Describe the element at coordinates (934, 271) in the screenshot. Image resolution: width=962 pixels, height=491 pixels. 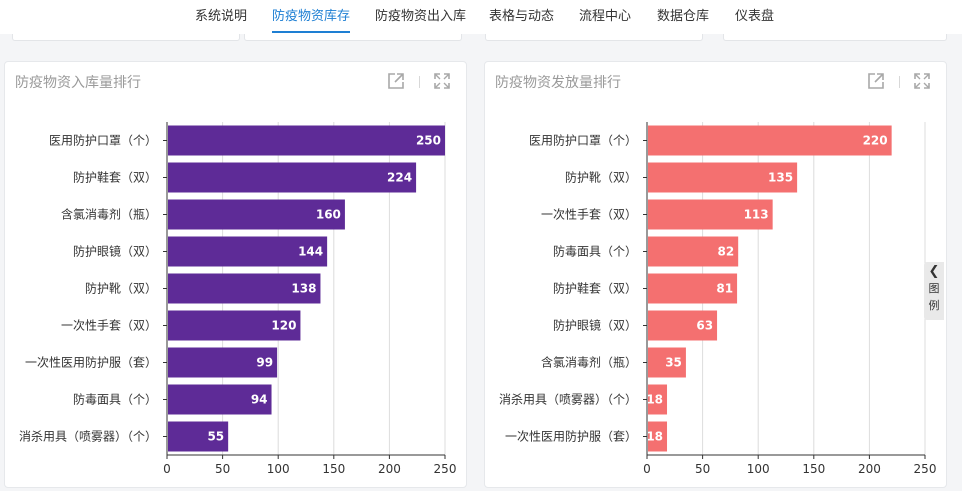
I see `chevron-left-icon: ❮` at that location.